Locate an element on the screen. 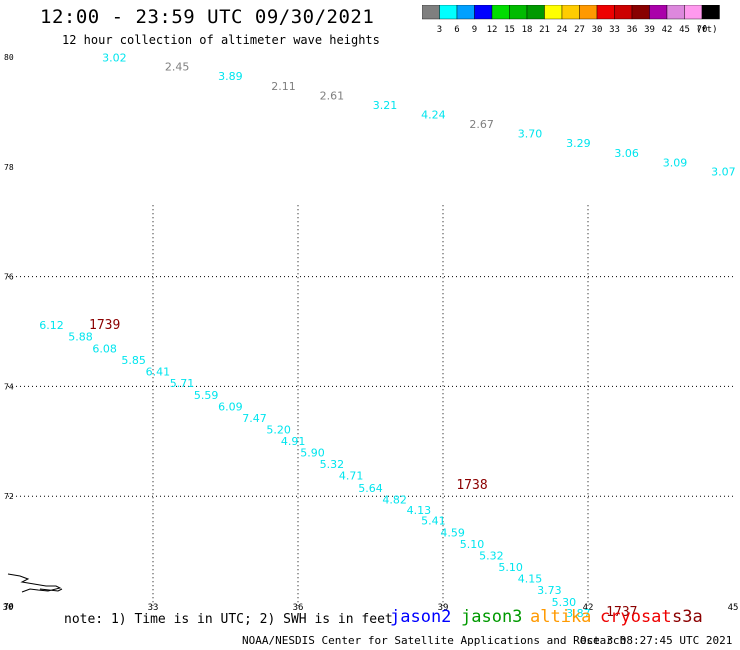  satellite-jason2-label: jason2 is located at coordinates (421, 617).